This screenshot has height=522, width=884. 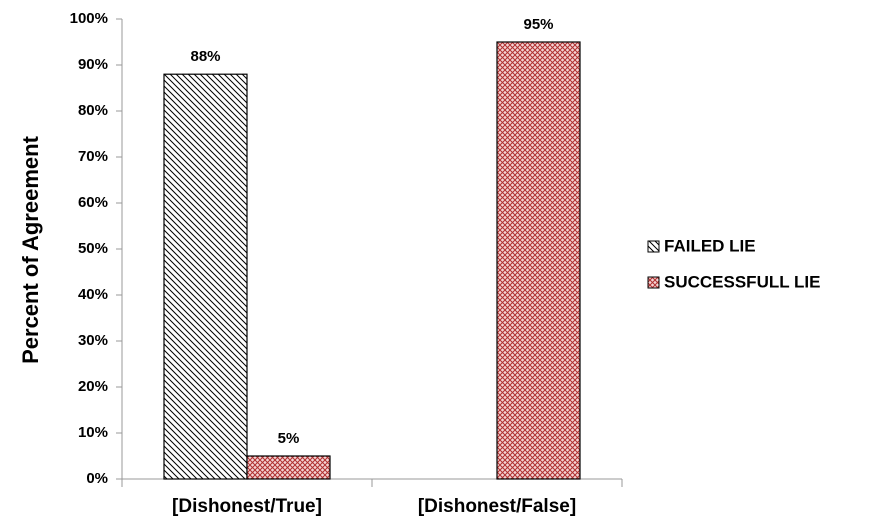 I want to click on y-tick-label: 30%, so click(x=93, y=340).